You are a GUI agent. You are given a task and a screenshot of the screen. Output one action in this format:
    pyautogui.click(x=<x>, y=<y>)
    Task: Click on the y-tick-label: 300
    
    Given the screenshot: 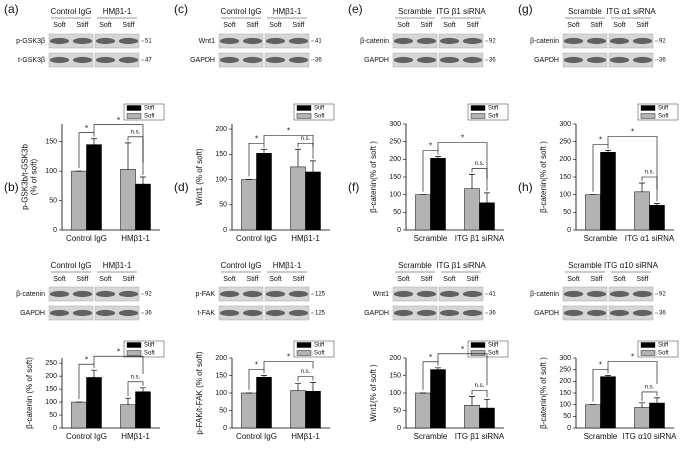 What is the action you would take?
    pyautogui.click(x=395, y=124)
    